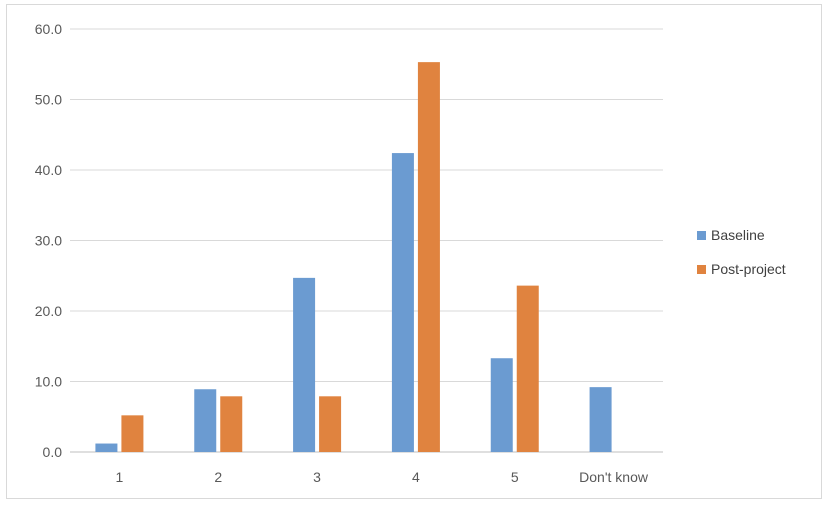  What do you see at coordinates (48, 170) in the screenshot?
I see `y-tick-label: 40.0` at bounding box center [48, 170].